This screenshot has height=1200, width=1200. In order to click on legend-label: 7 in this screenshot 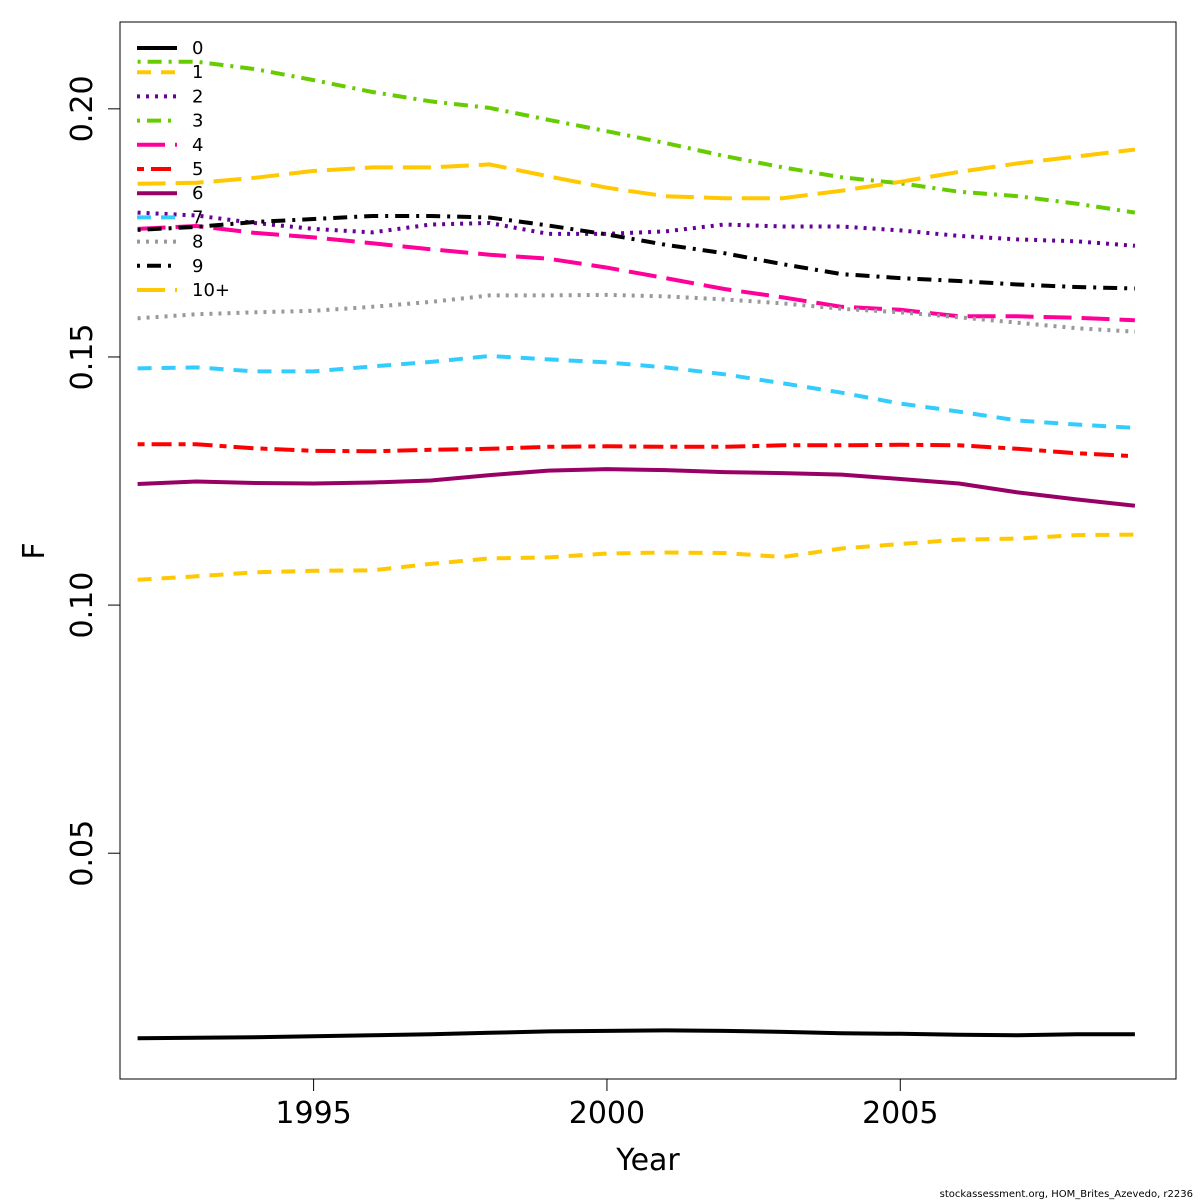, I will do `click(197, 217)`.